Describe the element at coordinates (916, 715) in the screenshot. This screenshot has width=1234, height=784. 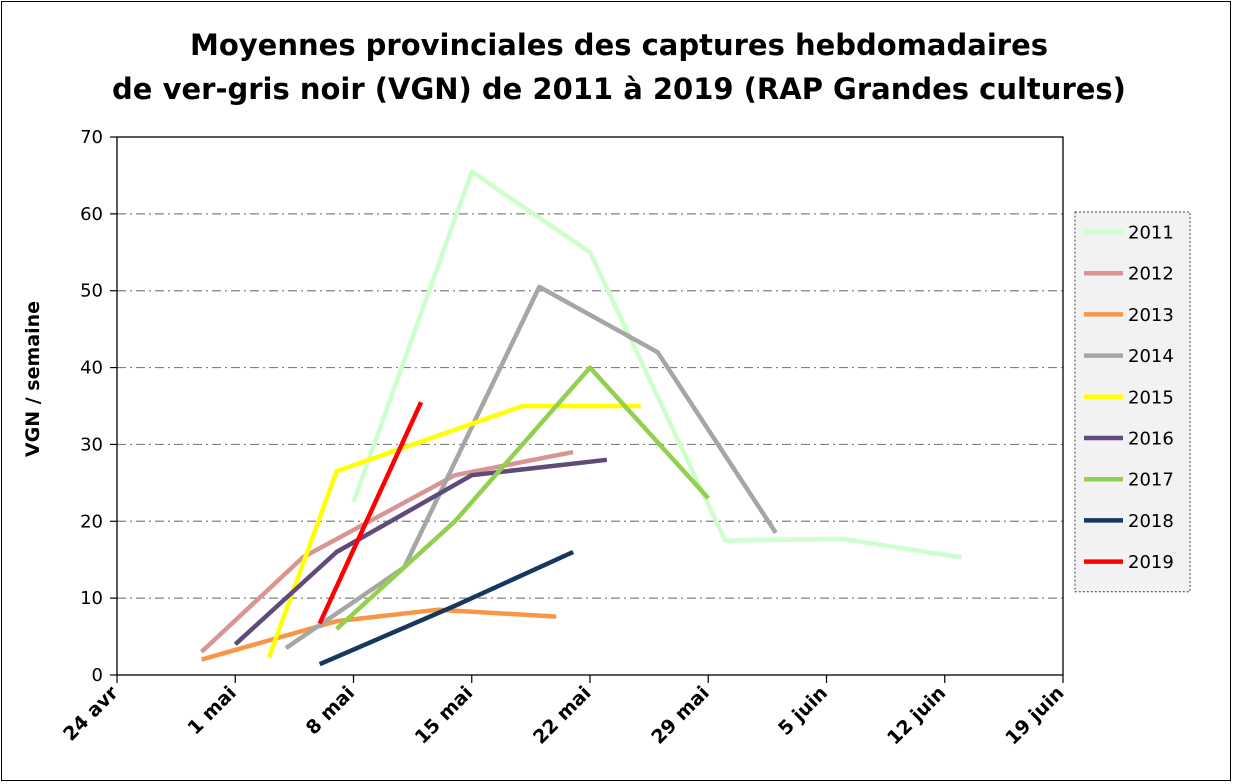
I see `x-tick-label: 12 juin` at that location.